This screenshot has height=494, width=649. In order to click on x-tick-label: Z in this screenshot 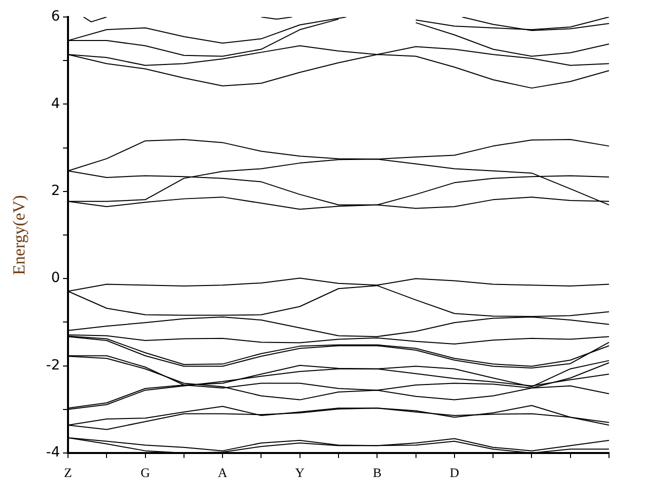, I will do `click(68, 472)`.